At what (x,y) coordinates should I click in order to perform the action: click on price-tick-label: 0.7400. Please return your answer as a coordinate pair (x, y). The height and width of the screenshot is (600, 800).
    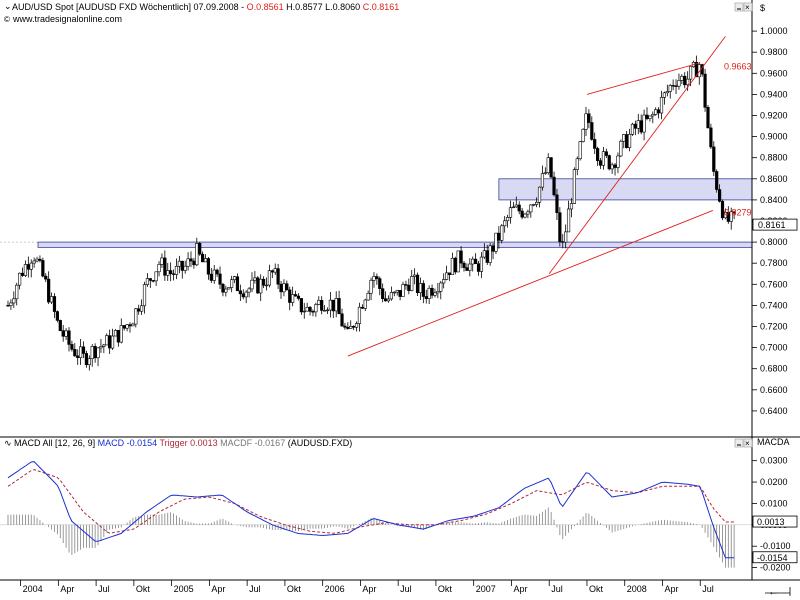
    Looking at the image, I should click on (774, 305).